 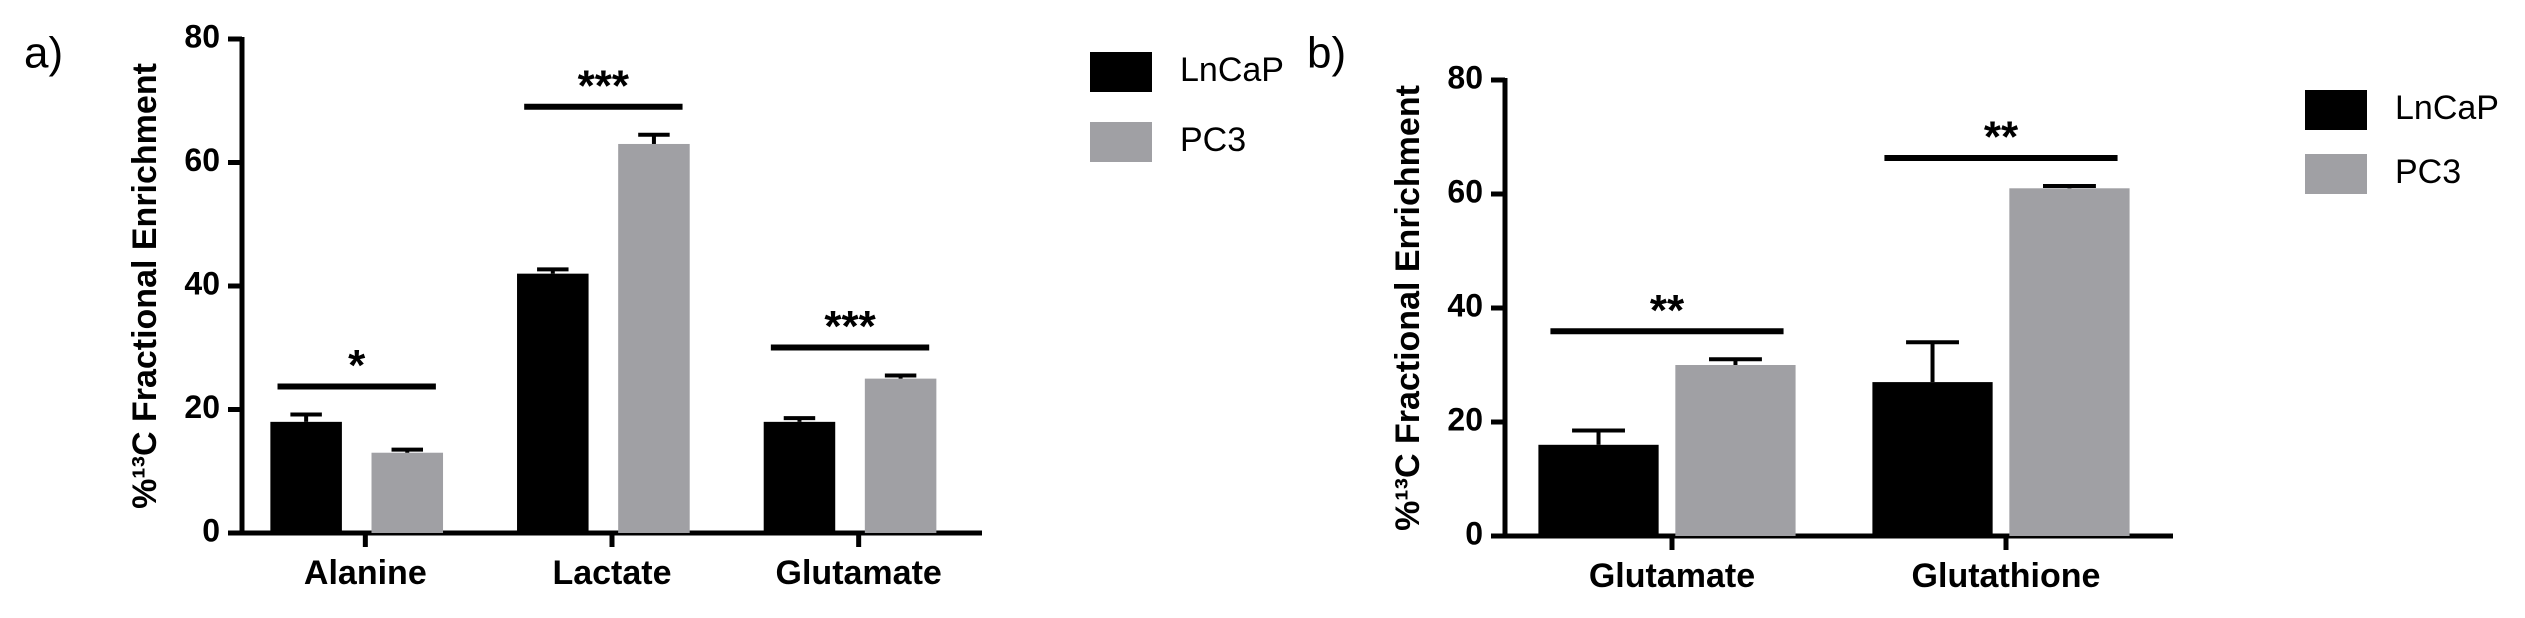 I want to click on significance-label: *, so click(x=357, y=365).